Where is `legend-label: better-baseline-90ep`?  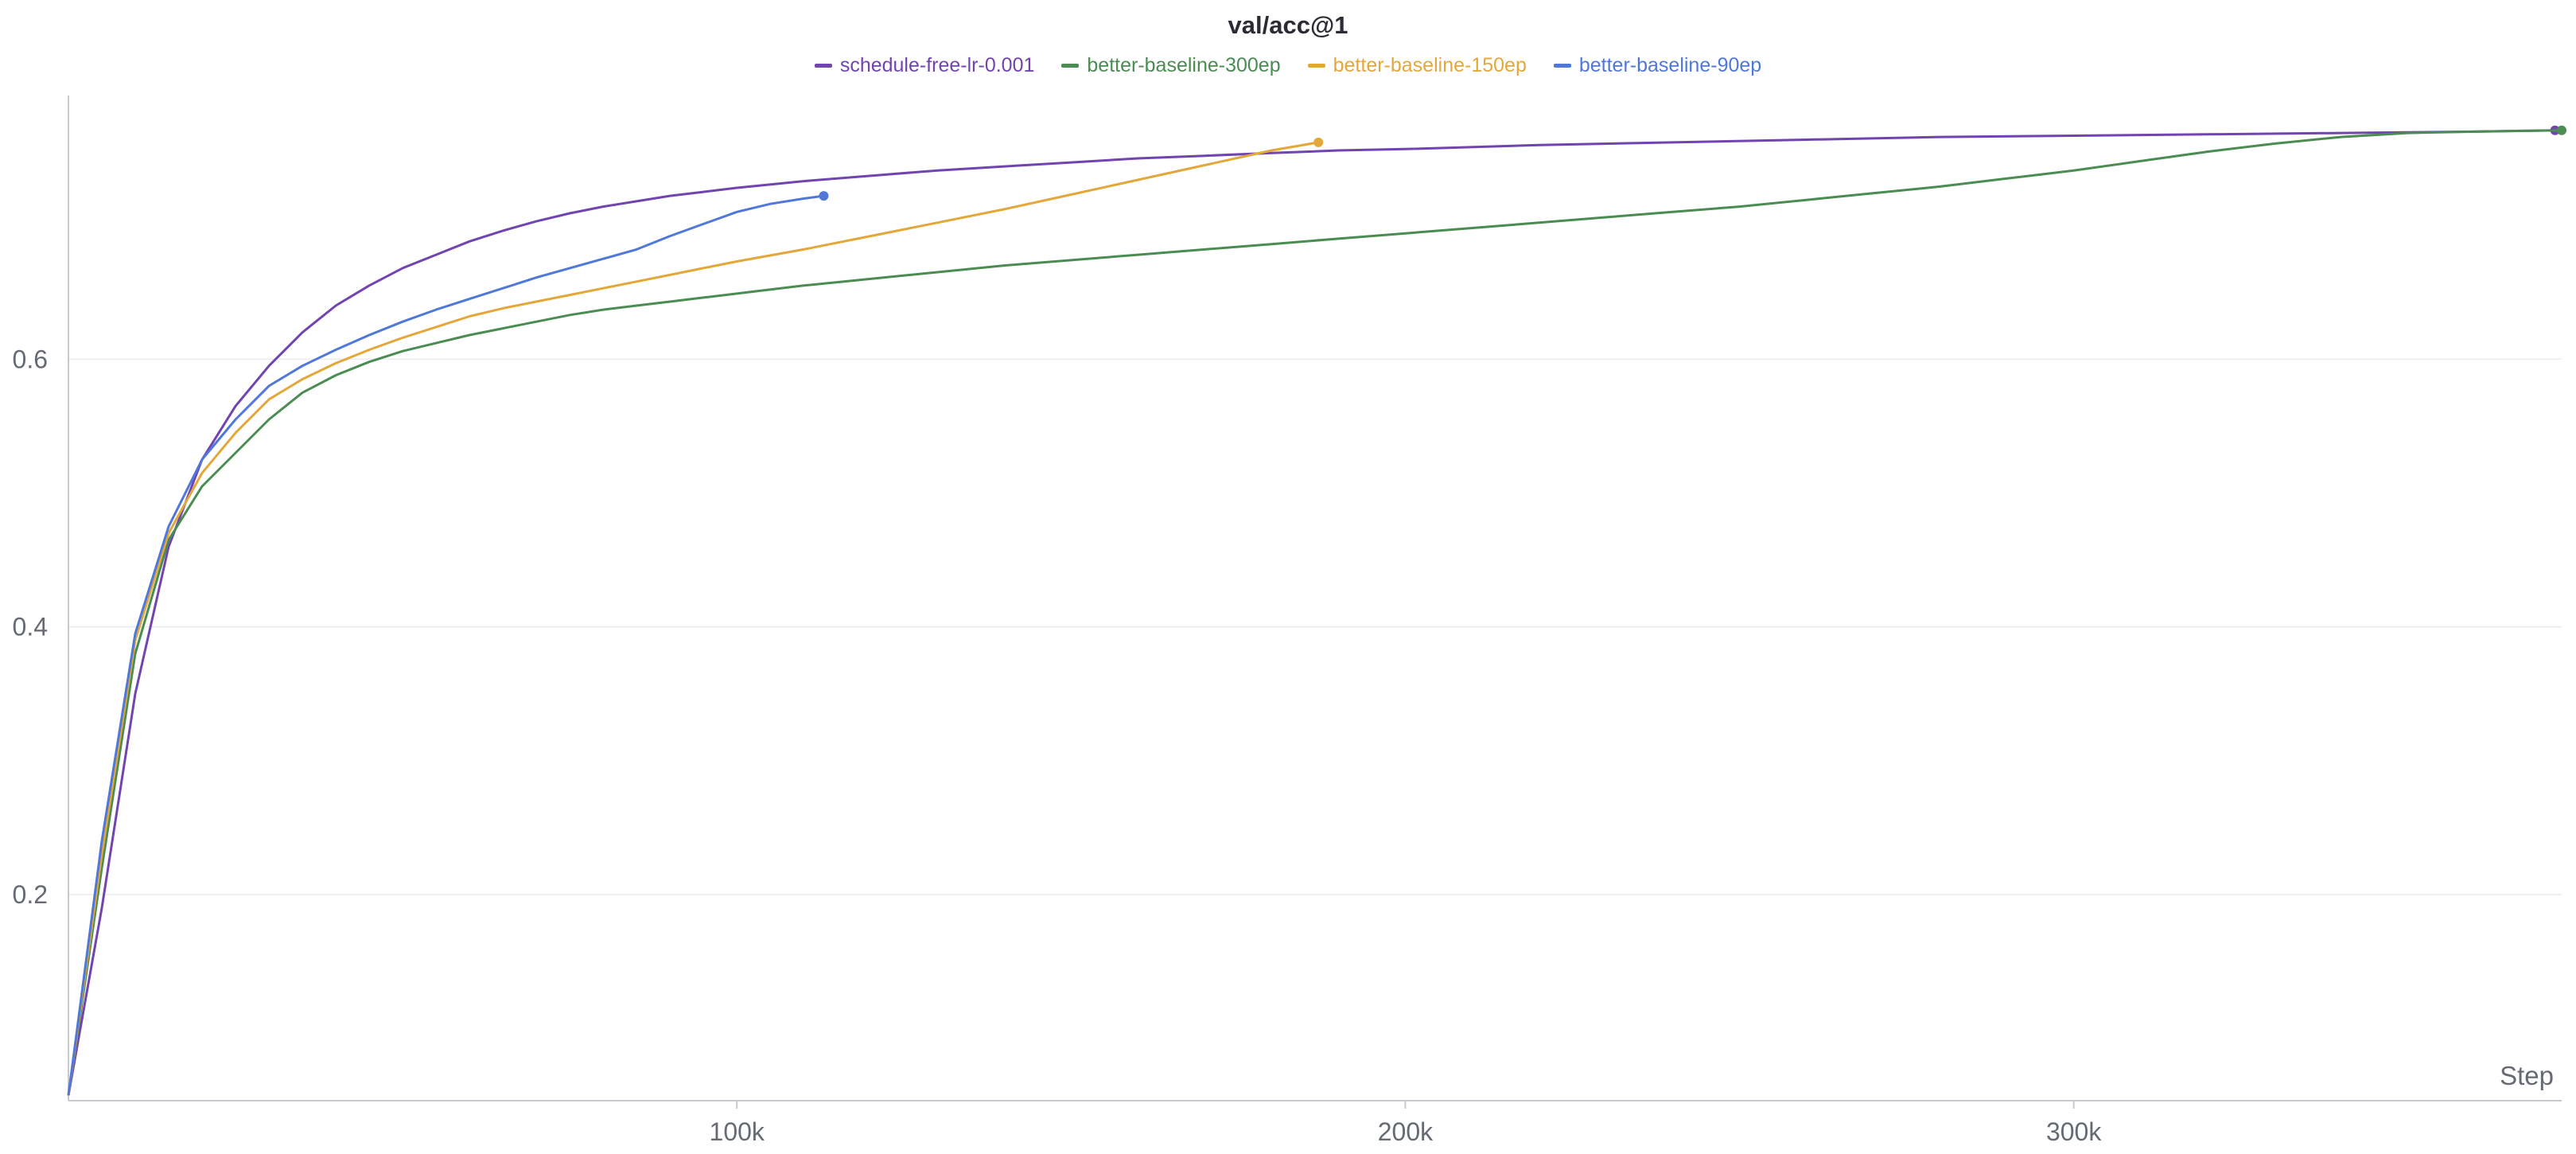 legend-label: better-baseline-90ep is located at coordinates (1670, 65).